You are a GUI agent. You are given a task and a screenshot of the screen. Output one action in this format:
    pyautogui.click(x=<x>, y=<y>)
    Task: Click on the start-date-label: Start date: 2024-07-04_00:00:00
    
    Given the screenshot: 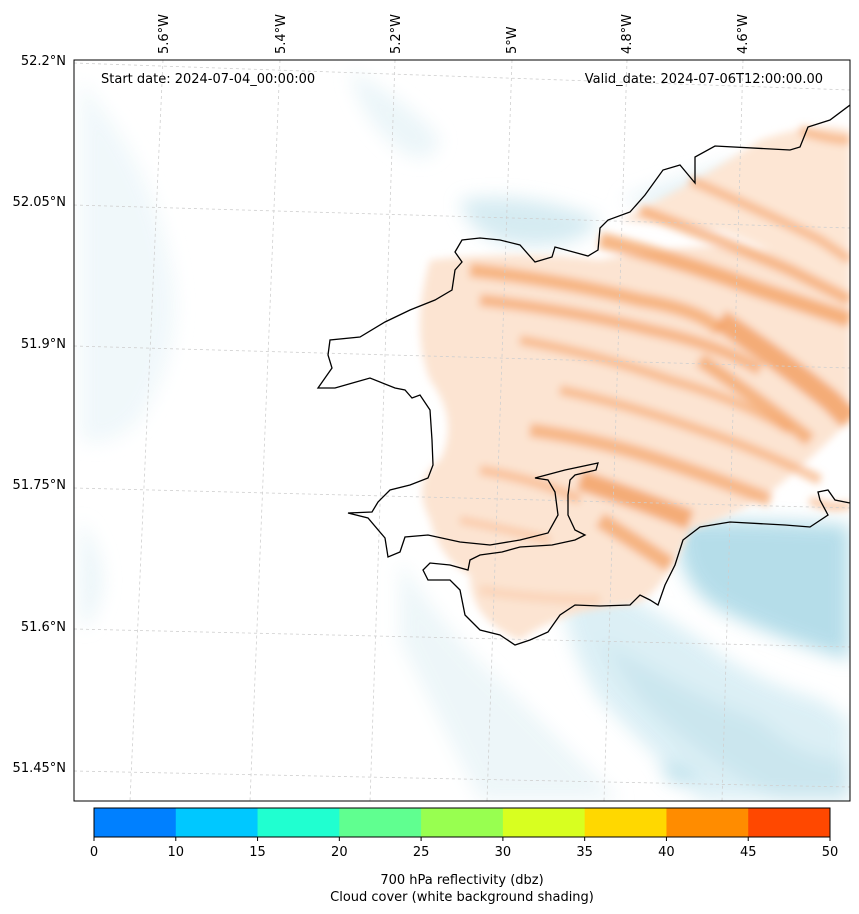 What is the action you would take?
    pyautogui.click(x=208, y=79)
    